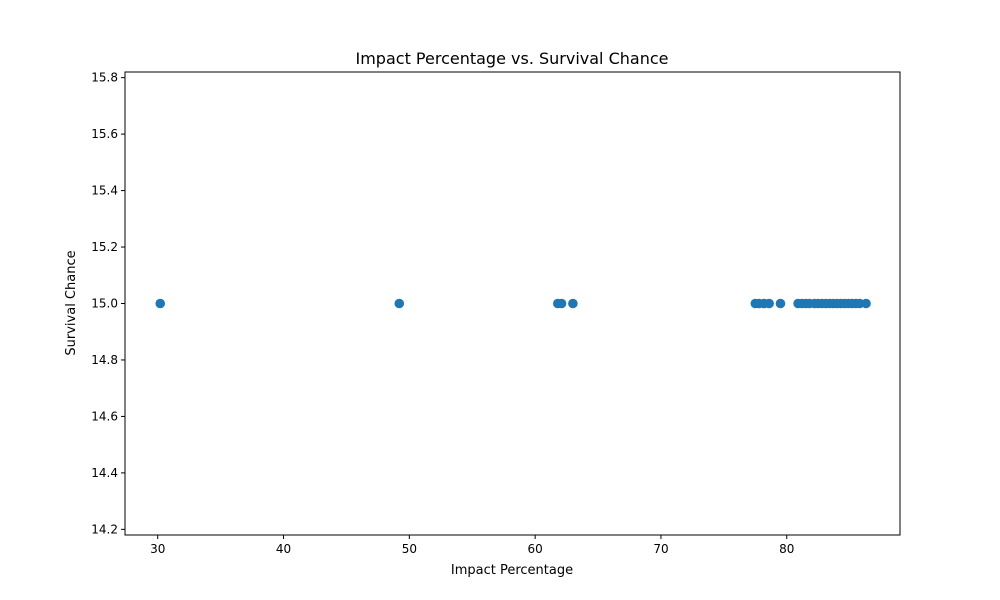  What do you see at coordinates (104, 304) in the screenshot?
I see `y-tick-label: 15.0` at bounding box center [104, 304].